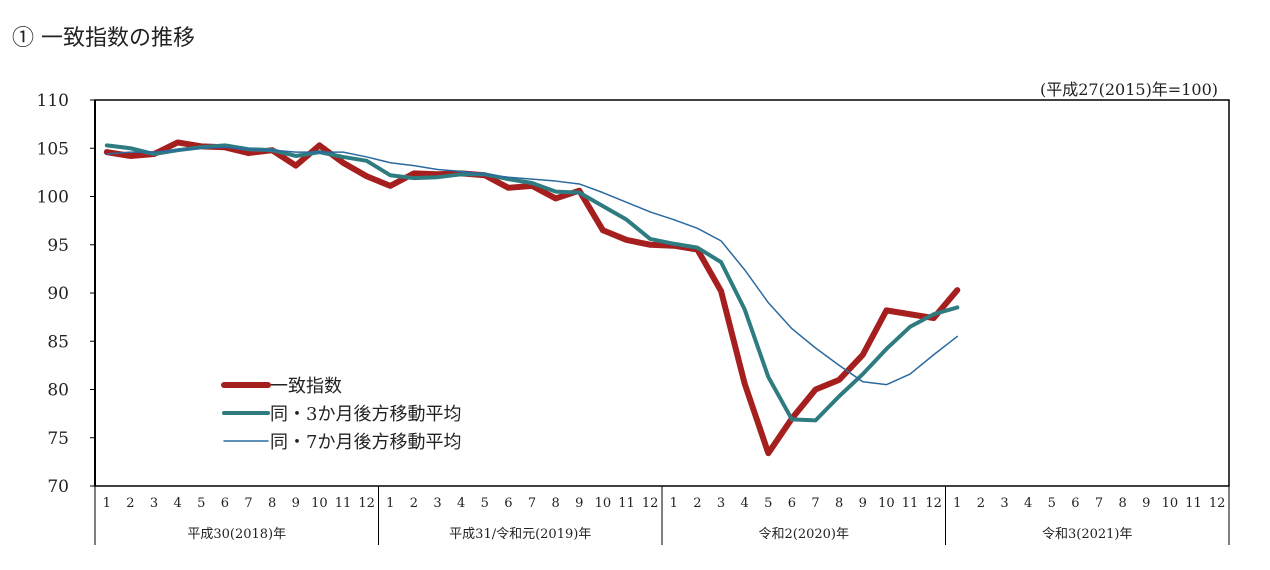 This screenshot has width=1270, height=570. I want to click on y-tick-label: 95, so click(58, 246).